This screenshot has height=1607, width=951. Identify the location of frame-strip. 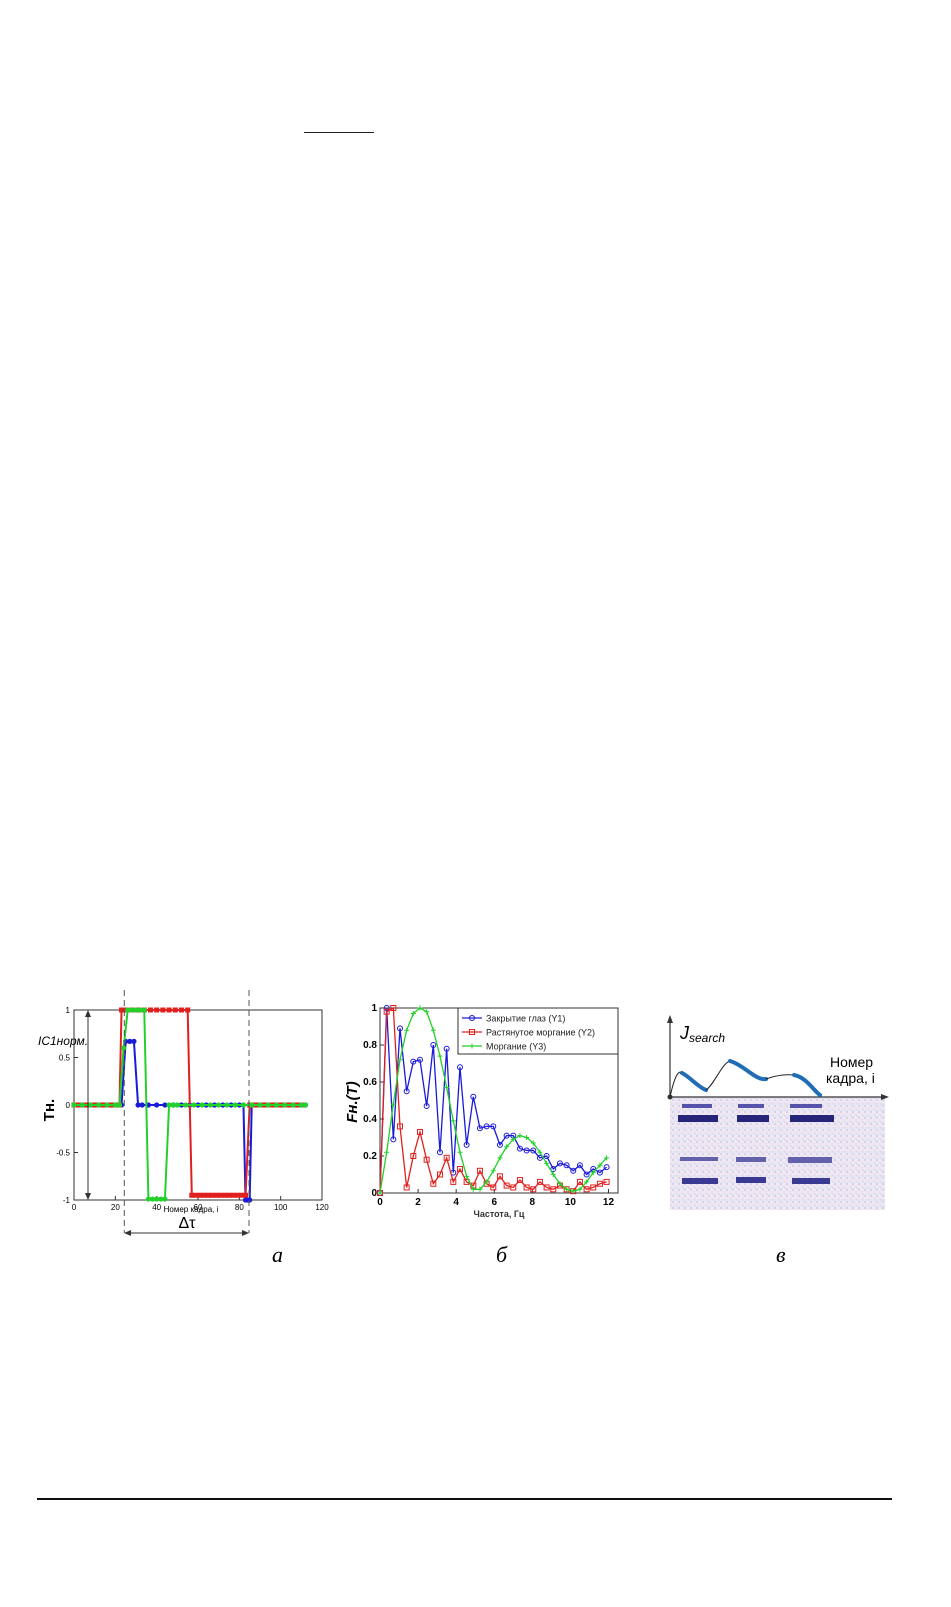
(777, 1153).